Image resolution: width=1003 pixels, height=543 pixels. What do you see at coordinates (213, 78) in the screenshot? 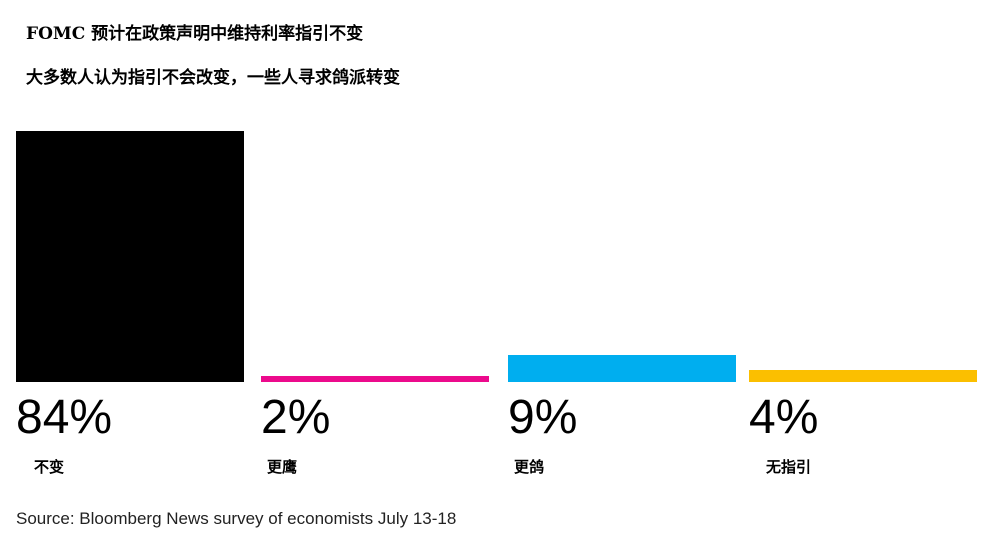
I see `chart-subtitle: 大多数人认为指引不会改变，一些人寻求鸽派转变` at bounding box center [213, 78].